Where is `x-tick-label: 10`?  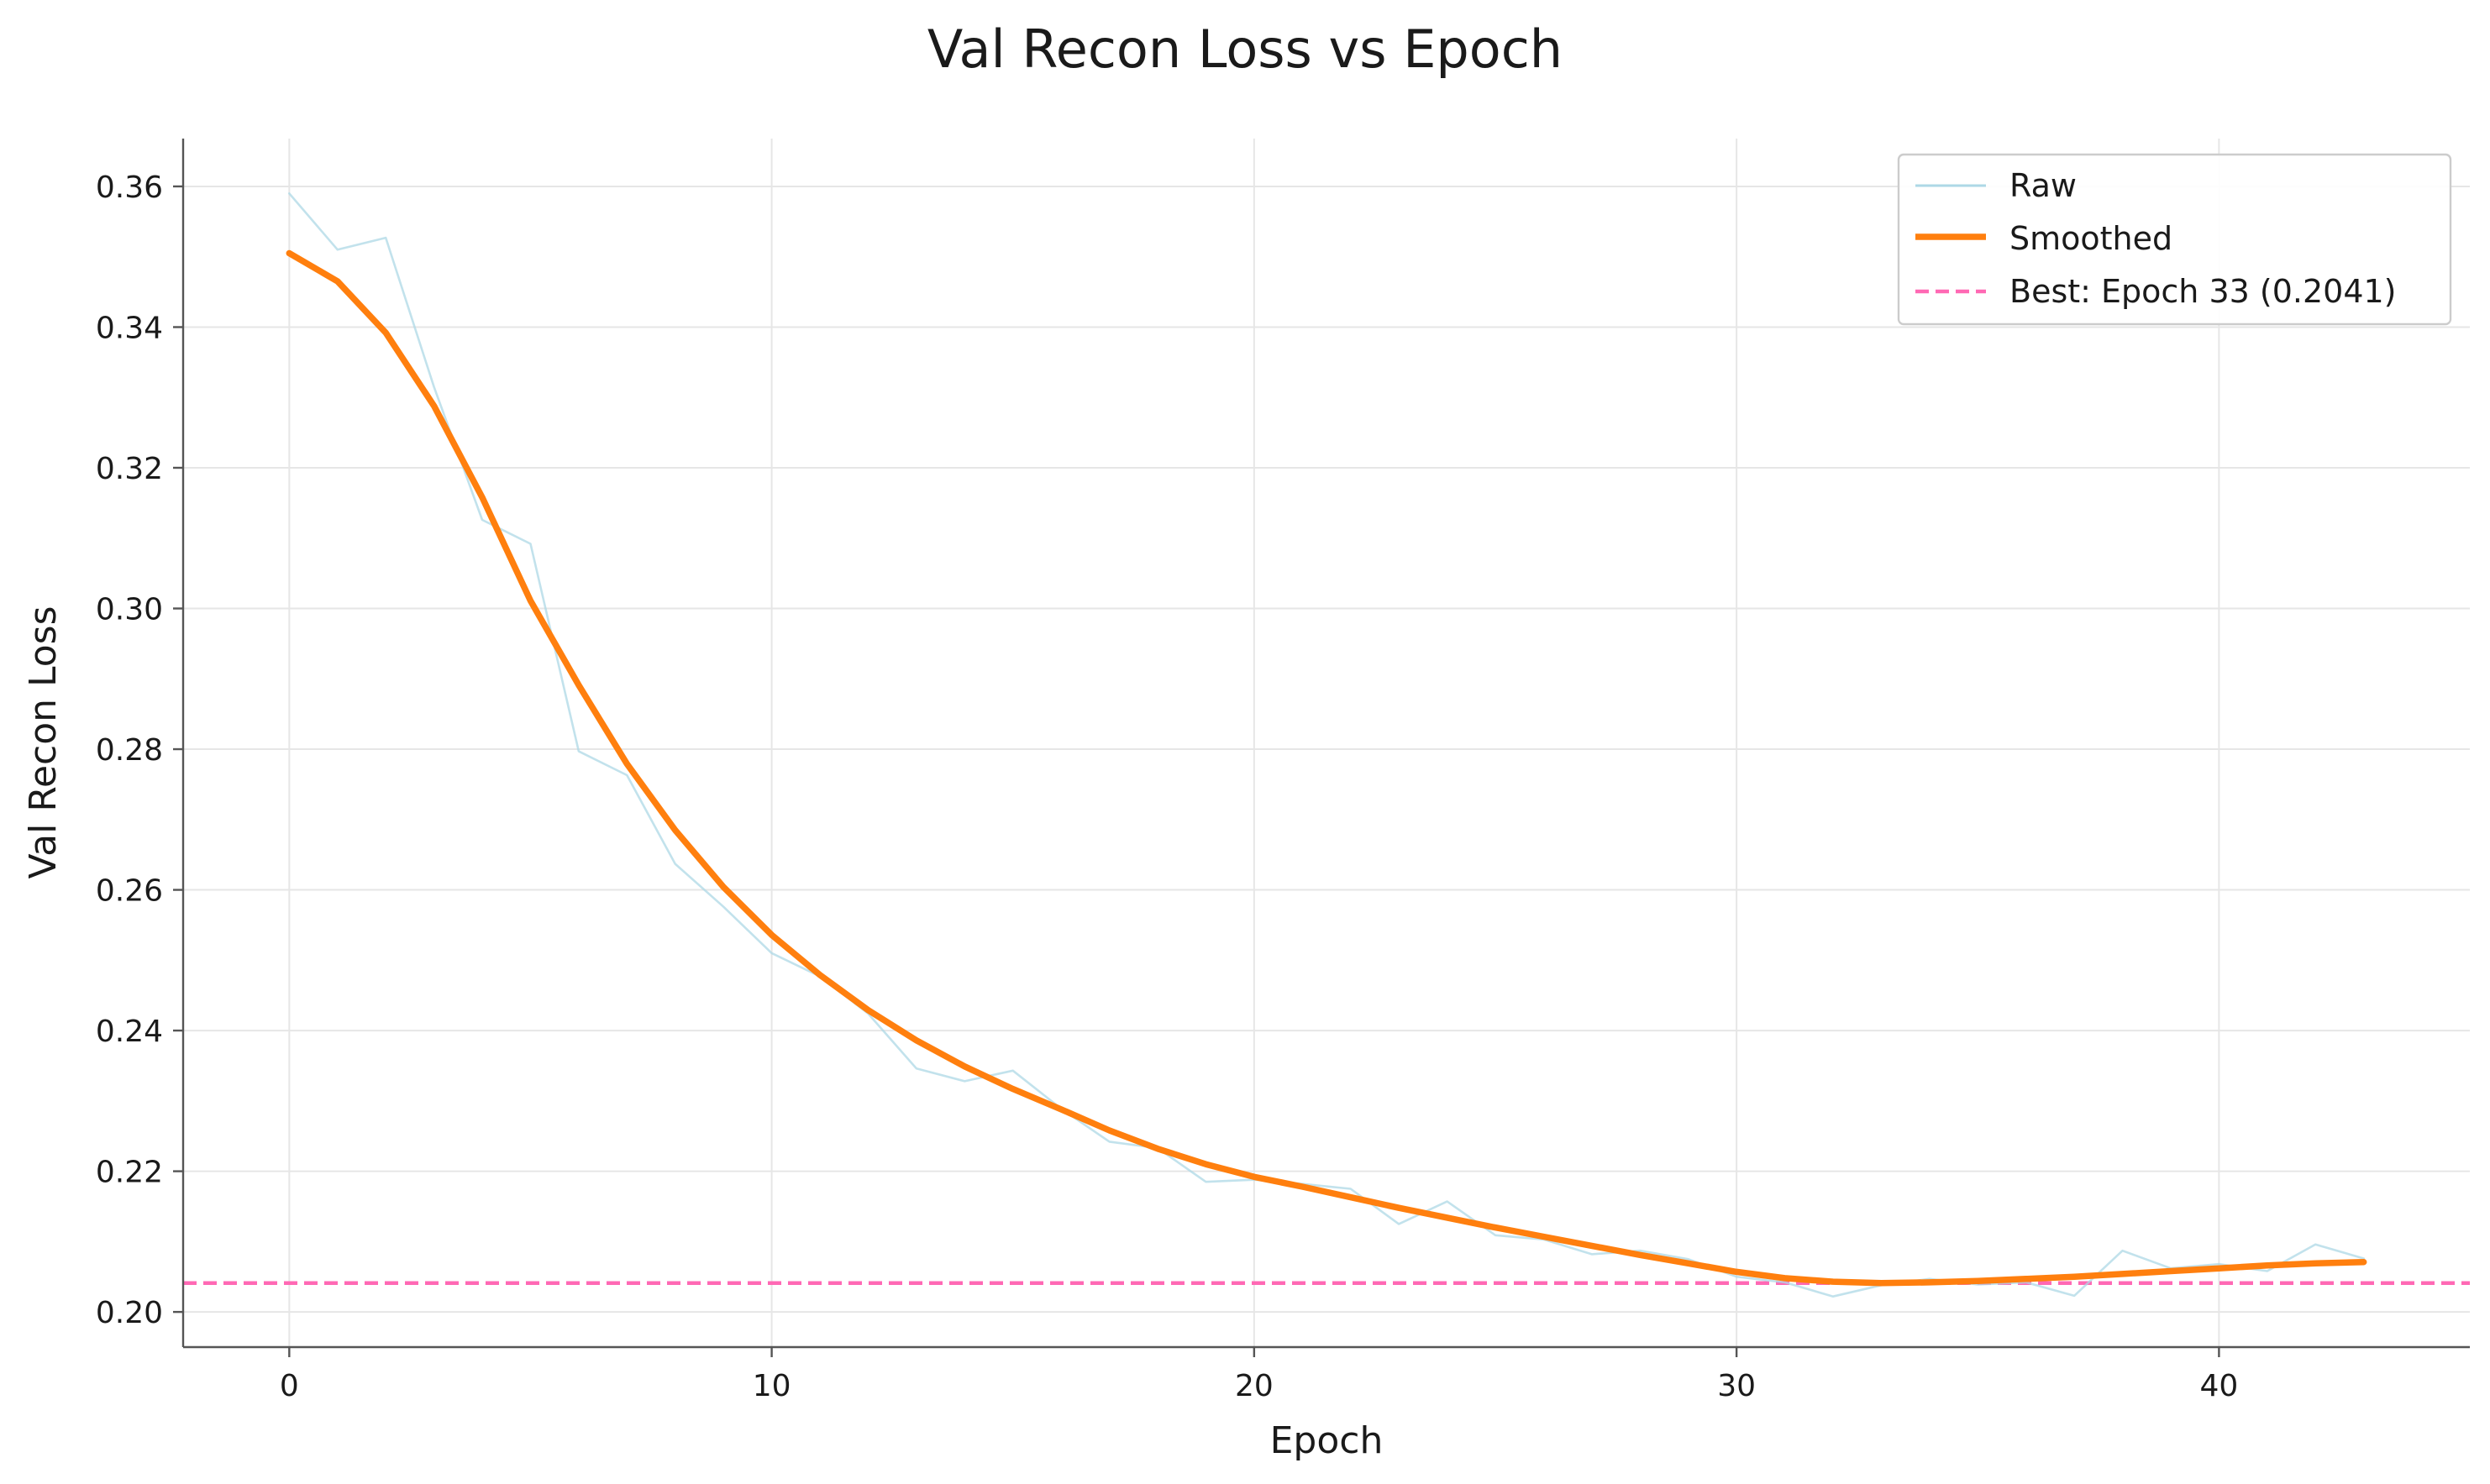
x-tick-label: 10 is located at coordinates (772, 1386).